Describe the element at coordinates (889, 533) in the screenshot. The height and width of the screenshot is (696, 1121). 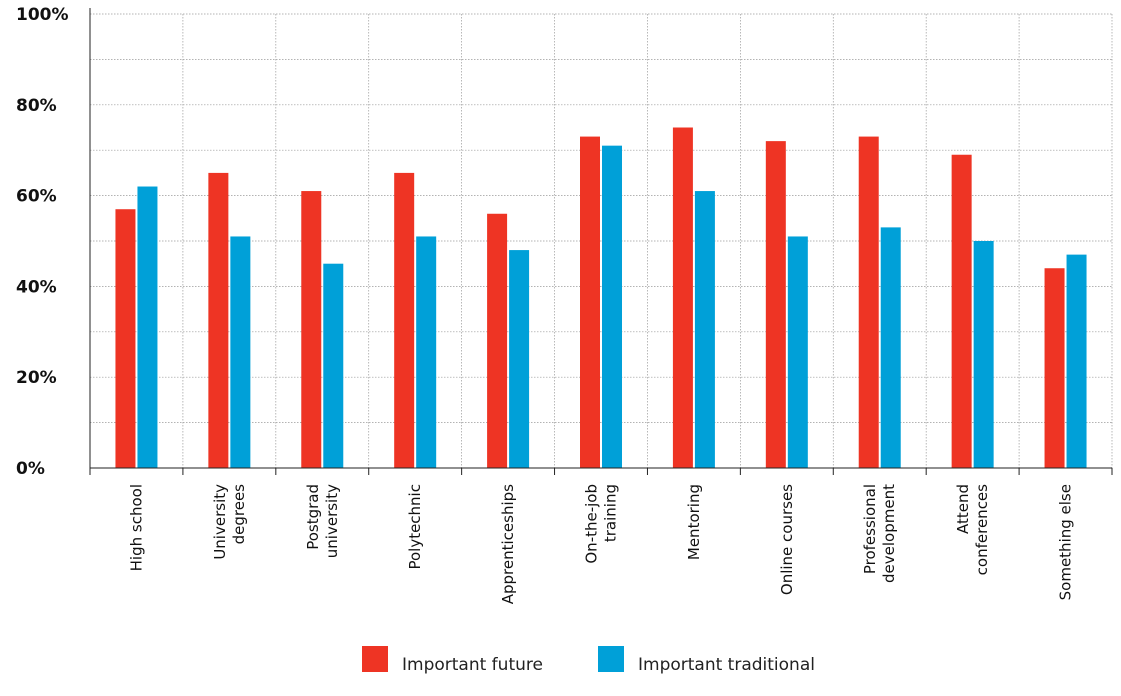
I see `x-category-label: development` at that location.